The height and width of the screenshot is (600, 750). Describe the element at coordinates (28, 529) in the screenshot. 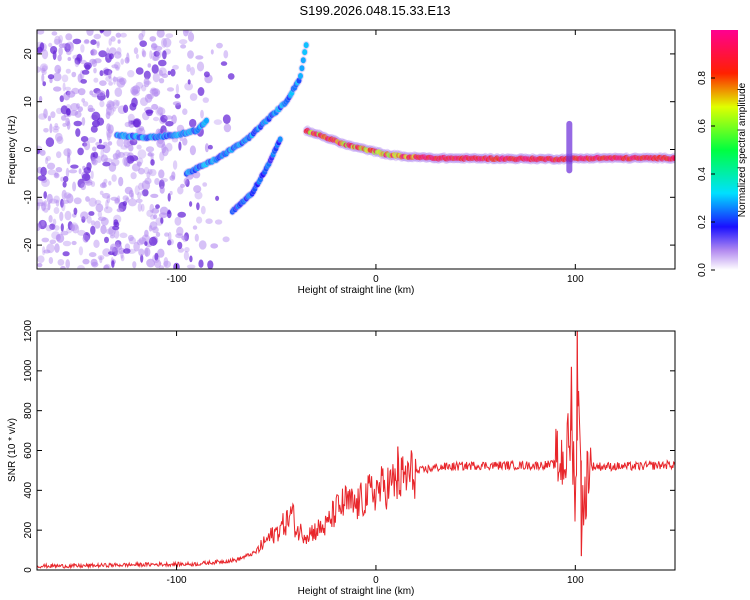

I see `y-tick-label: 200` at that location.